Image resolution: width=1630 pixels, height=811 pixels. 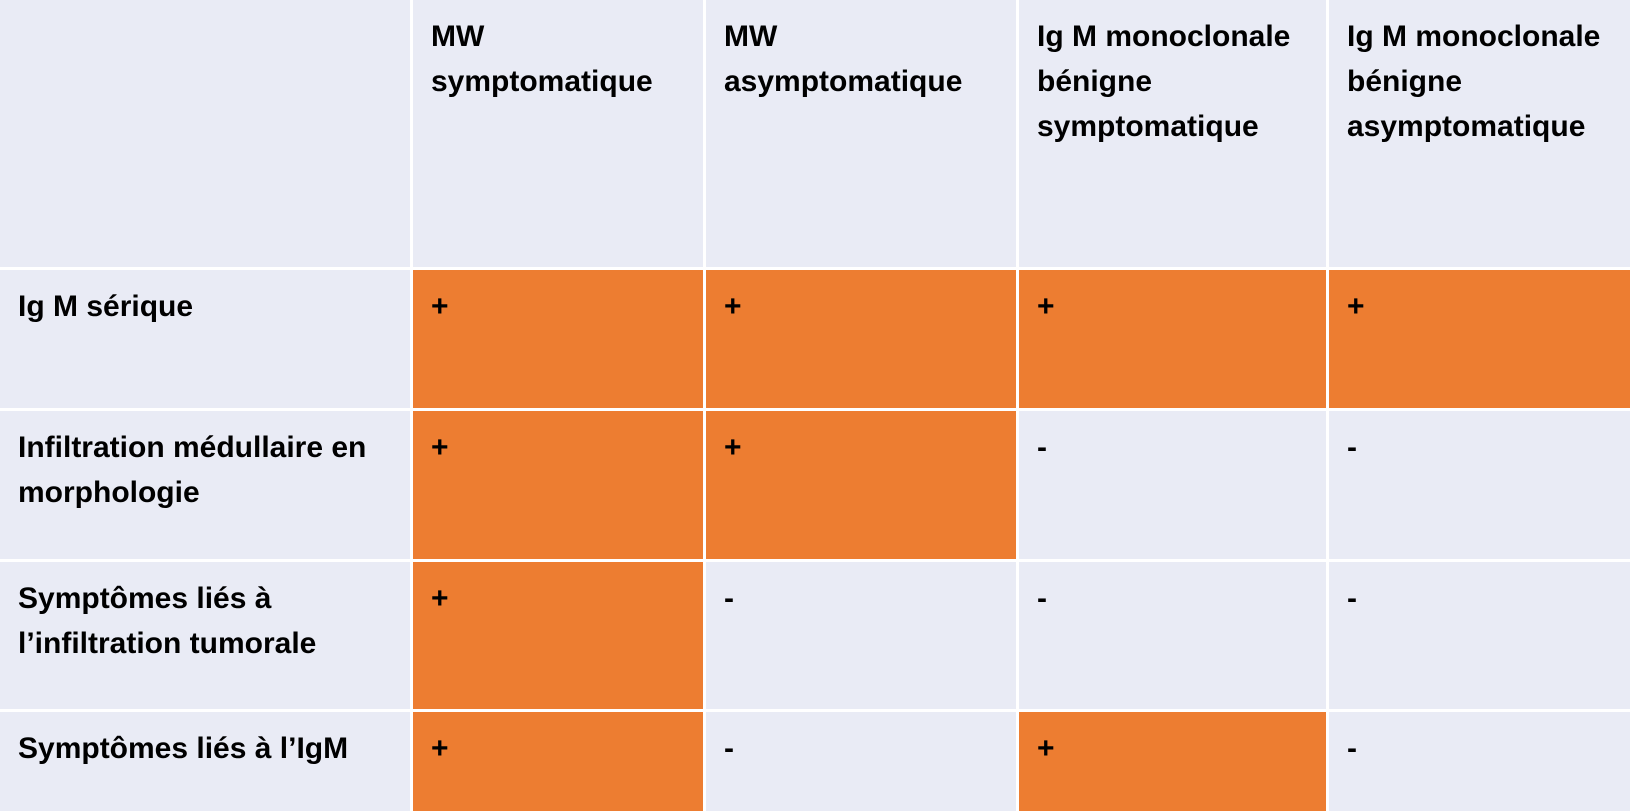 I want to click on row-label-symptomes-igm: Symptômes liés à l’IgM, so click(x=205, y=761).